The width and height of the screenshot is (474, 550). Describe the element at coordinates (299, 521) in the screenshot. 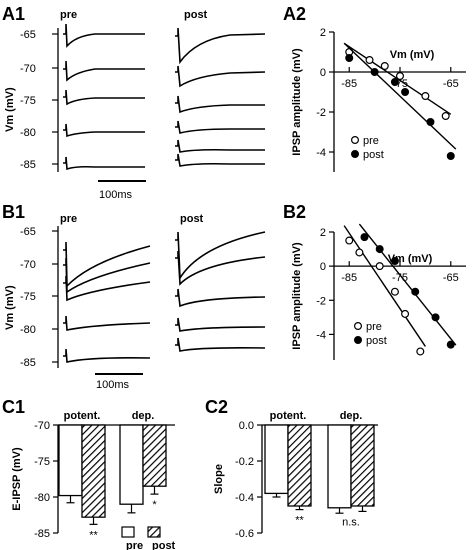

I see `annotation-c2-0: **` at that location.